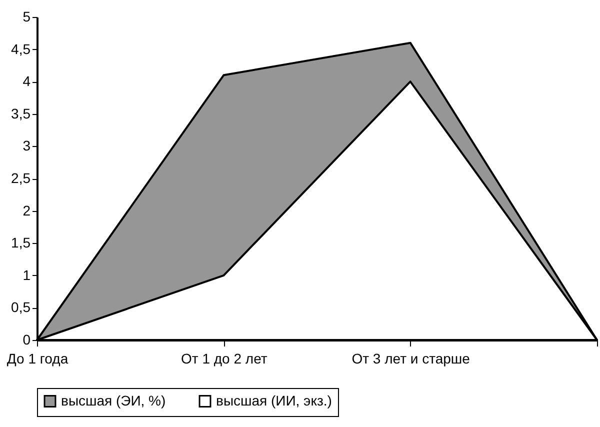  I want to click on y-tick-label: 1,5, so click(21, 242).